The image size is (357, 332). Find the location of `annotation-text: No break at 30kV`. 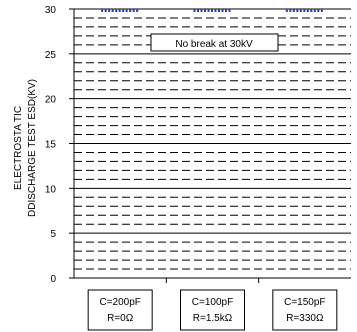

annotation-text: No break at 30kV is located at coordinates (214, 44).